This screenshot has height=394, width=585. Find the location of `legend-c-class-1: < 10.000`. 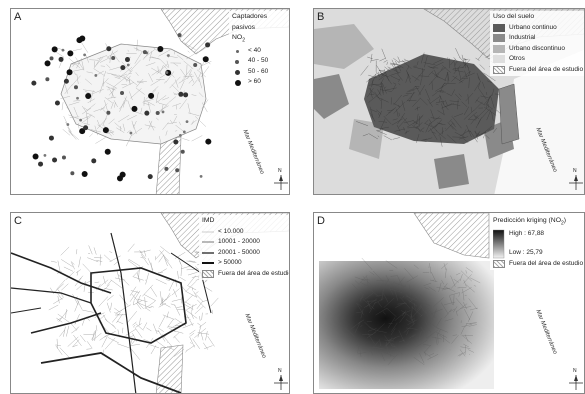

legend-c-class-1: < 10.000 is located at coordinates (245, 232).